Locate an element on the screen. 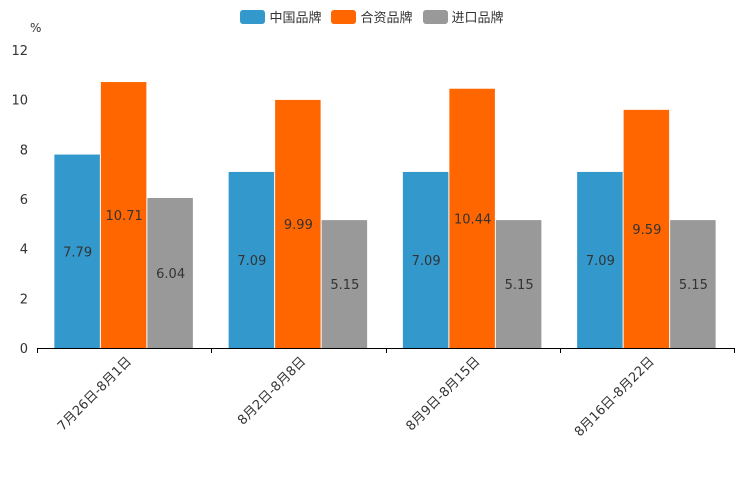 This screenshot has width=744, height=496. legend-label-domestic: 中国品牌 is located at coordinates (295, 18).